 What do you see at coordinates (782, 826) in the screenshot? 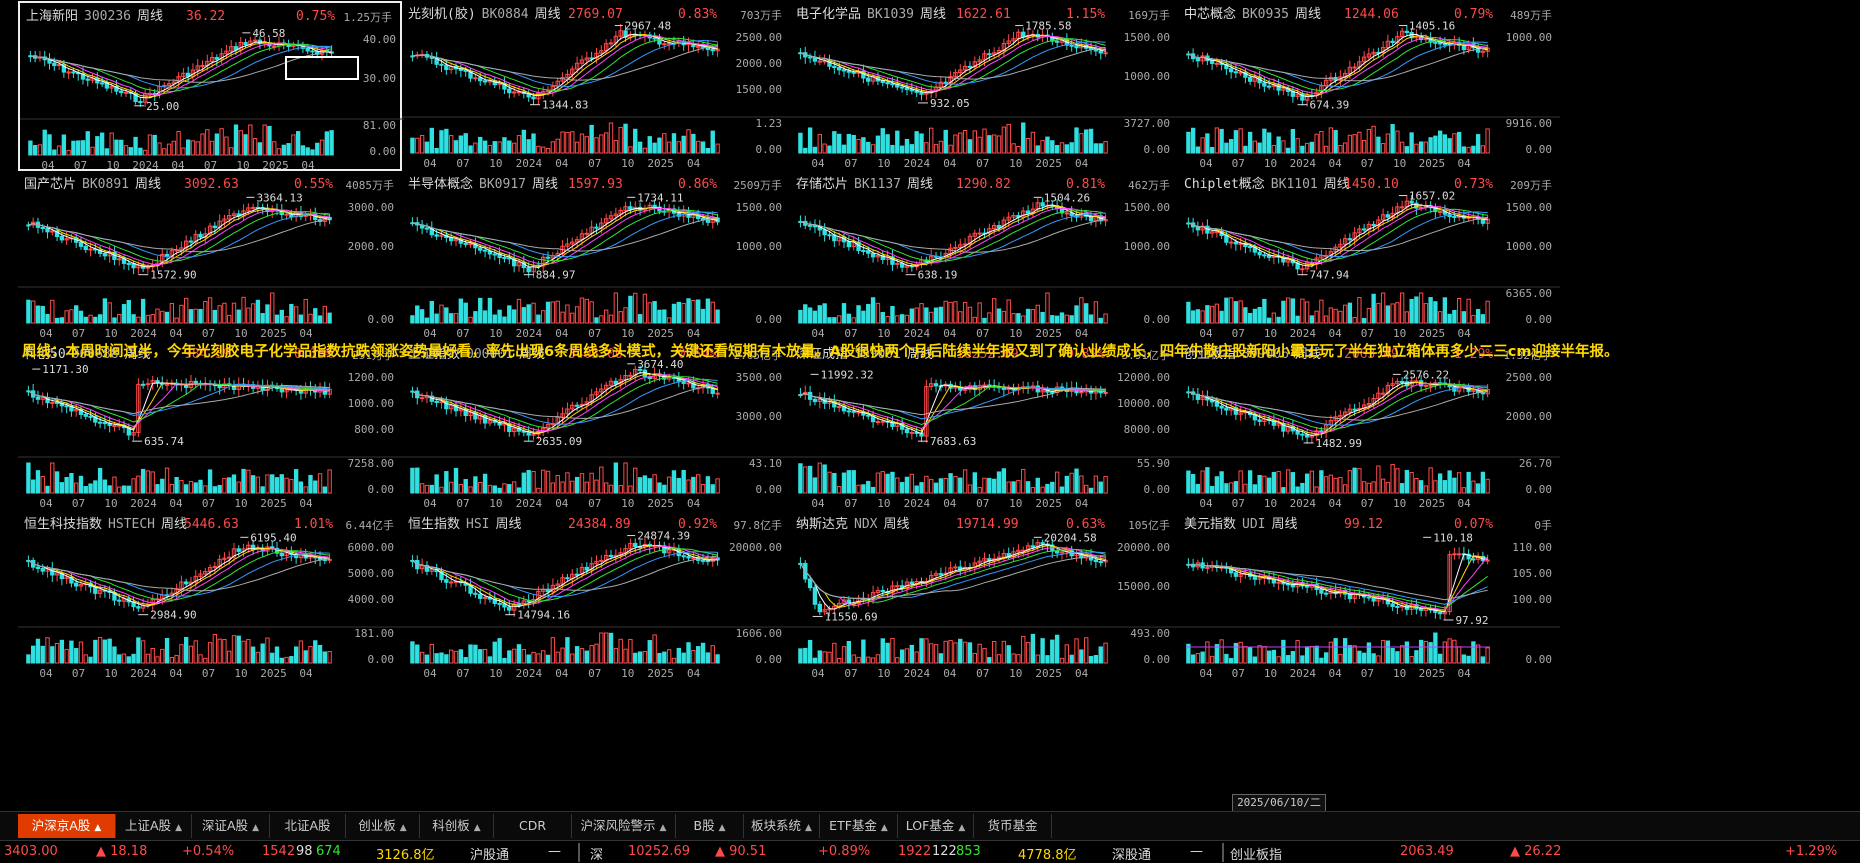
I see `market-tab: 板块系统 ▲` at bounding box center [782, 826].